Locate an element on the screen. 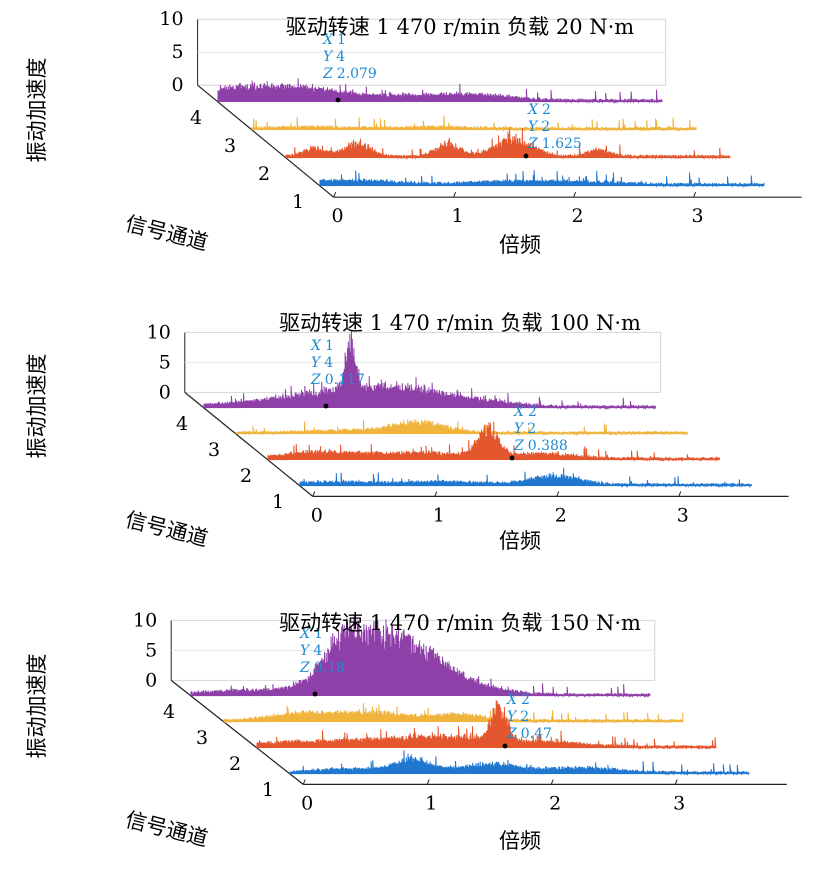 The width and height of the screenshot is (817, 886). datatip-row: Z 1.625 is located at coordinates (554, 144).